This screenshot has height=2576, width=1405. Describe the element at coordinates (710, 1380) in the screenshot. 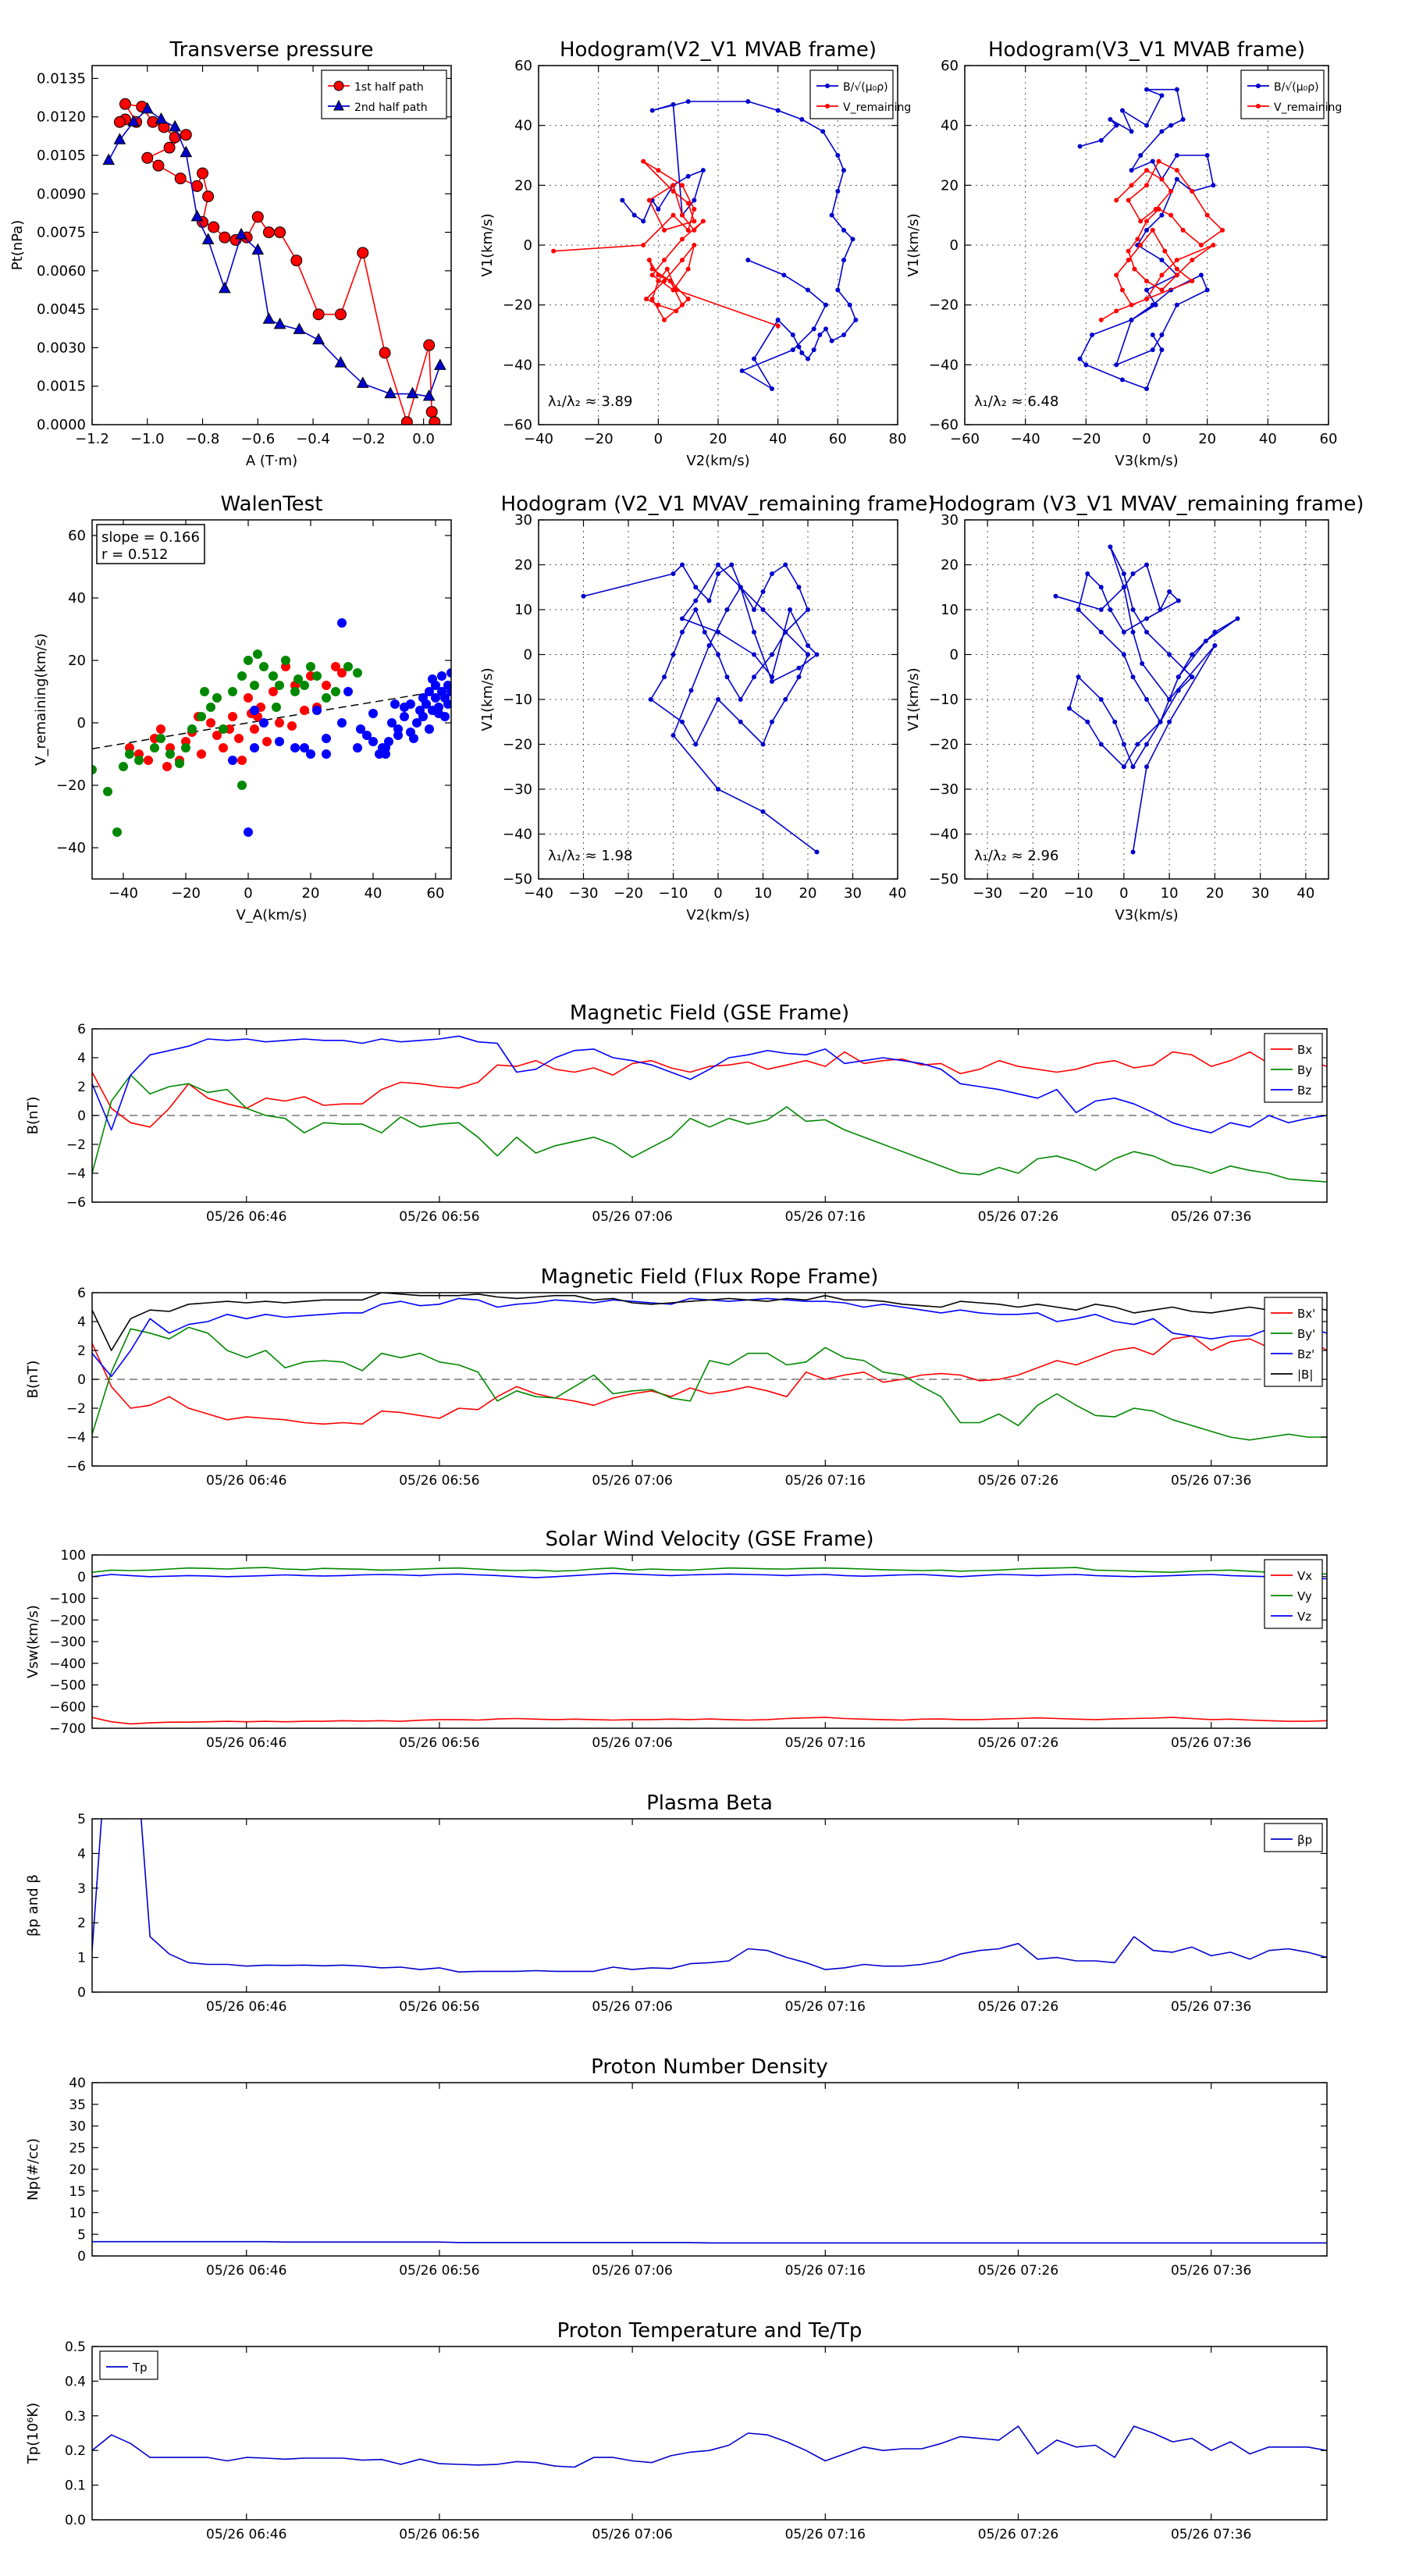

I see `series-line-bx` at that location.